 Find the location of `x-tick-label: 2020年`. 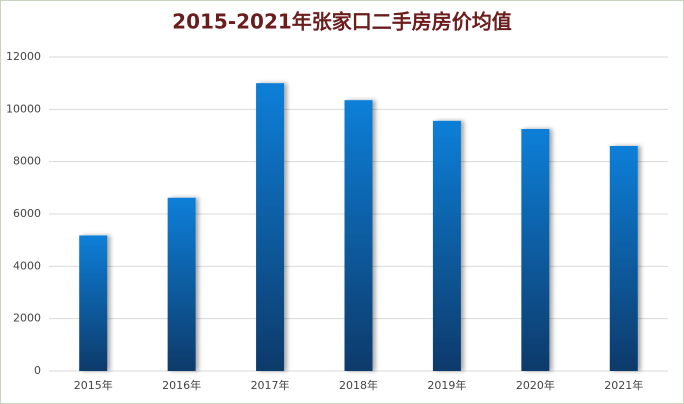

x-tick-label: 2020年 is located at coordinates (535, 385).